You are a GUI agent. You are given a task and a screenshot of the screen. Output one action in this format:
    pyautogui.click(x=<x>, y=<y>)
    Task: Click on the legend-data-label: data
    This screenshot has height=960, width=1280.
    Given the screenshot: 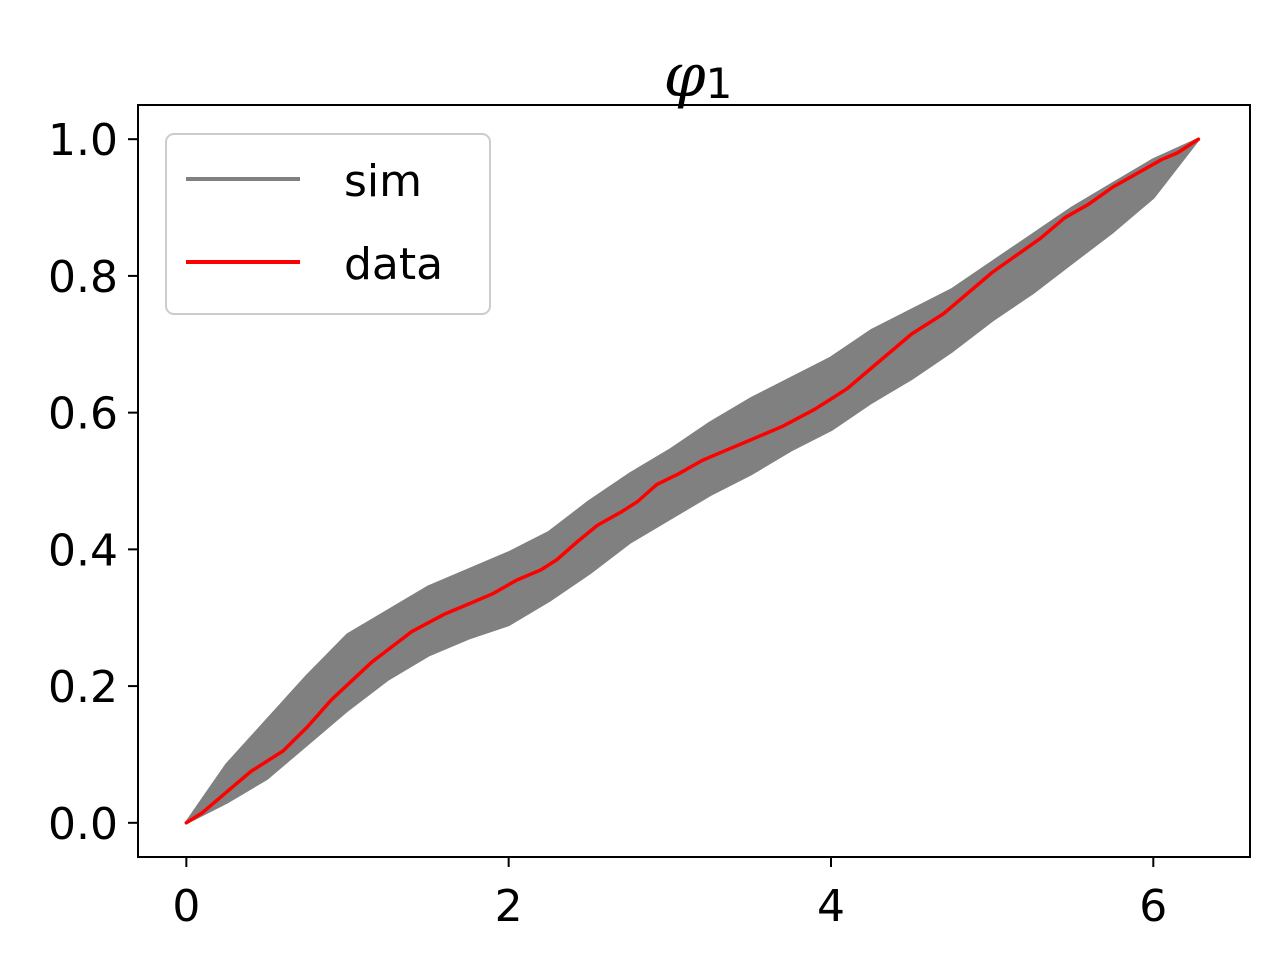 What is the action you would take?
    pyautogui.click(x=393, y=264)
    